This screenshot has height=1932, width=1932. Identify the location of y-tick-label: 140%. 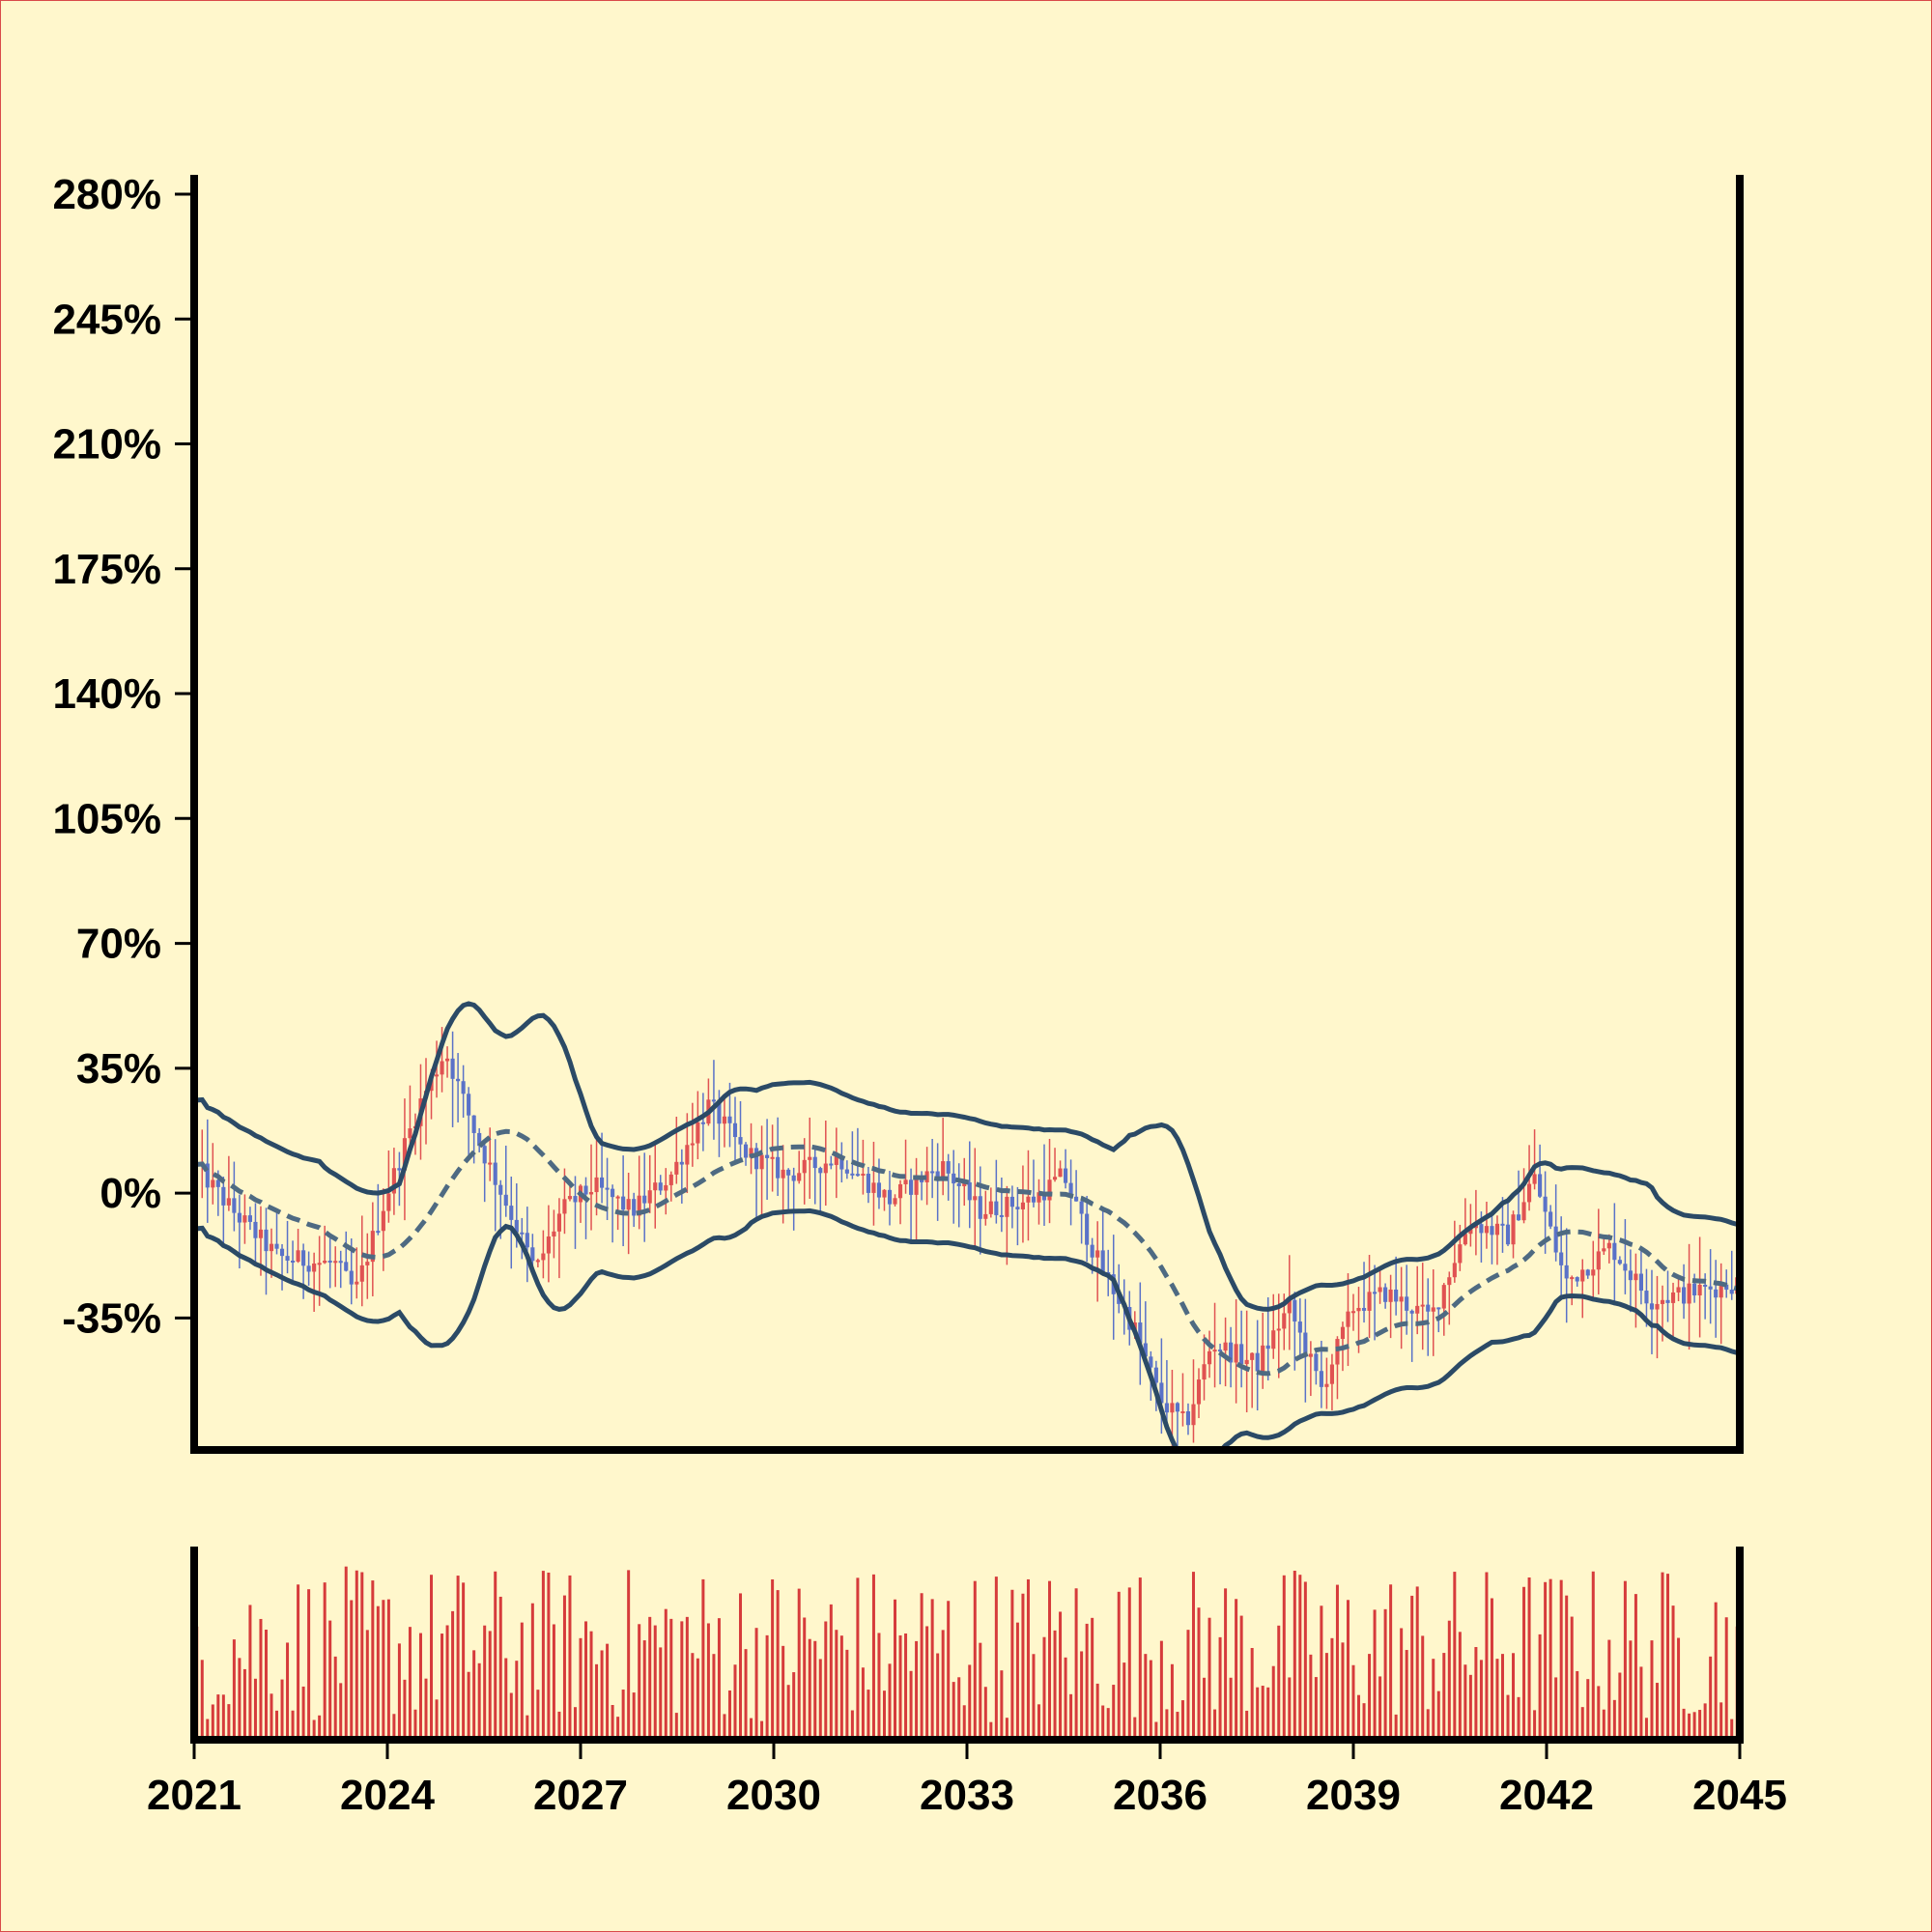
(106, 694).